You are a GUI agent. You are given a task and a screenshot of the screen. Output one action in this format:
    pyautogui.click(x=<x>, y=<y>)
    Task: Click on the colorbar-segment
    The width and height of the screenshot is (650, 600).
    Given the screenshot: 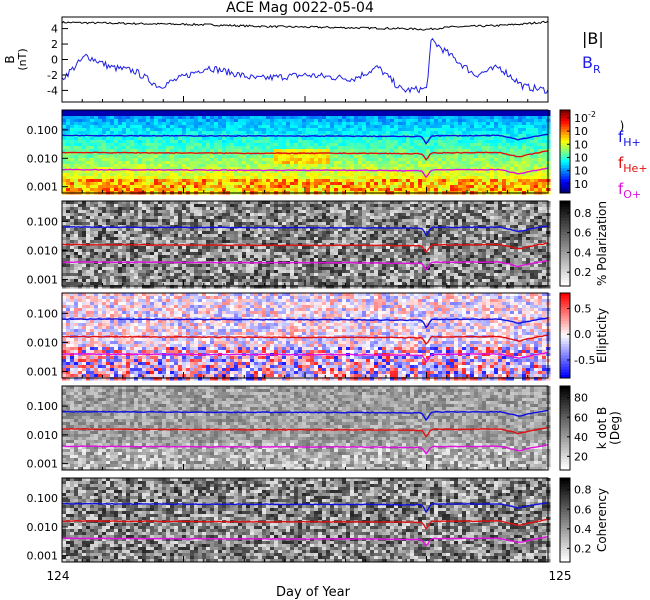 What is the action you would take?
    pyautogui.click(x=565, y=147)
    